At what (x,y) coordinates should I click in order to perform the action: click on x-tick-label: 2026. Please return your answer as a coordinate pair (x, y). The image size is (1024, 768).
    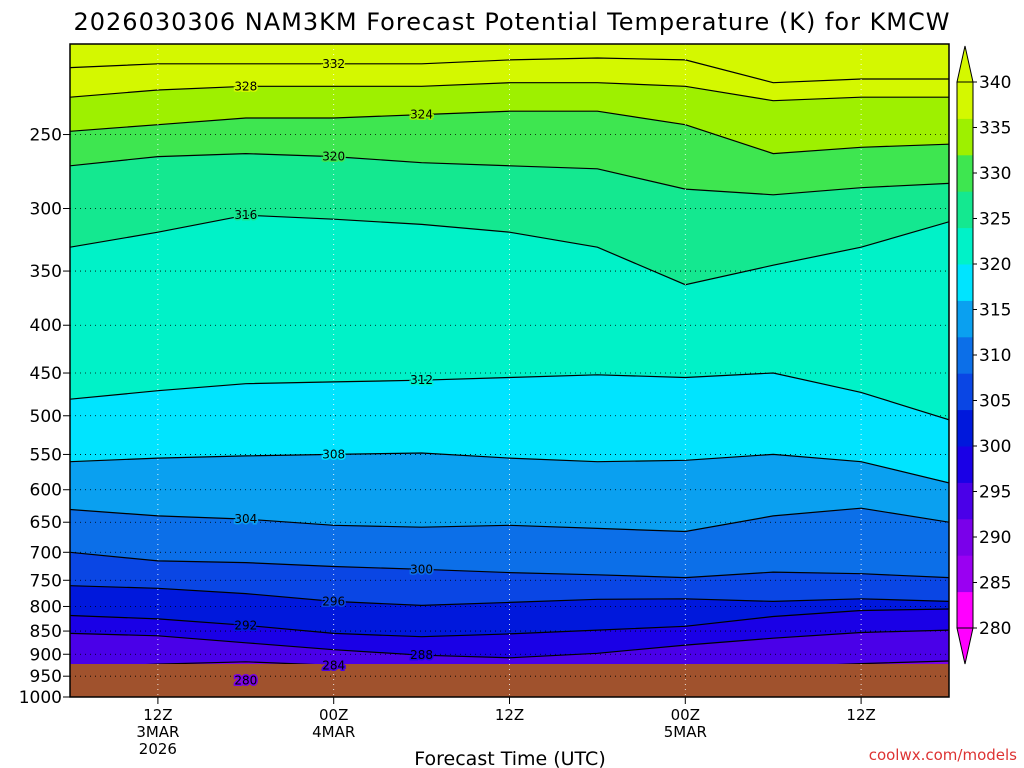
    Looking at the image, I should click on (158, 749).